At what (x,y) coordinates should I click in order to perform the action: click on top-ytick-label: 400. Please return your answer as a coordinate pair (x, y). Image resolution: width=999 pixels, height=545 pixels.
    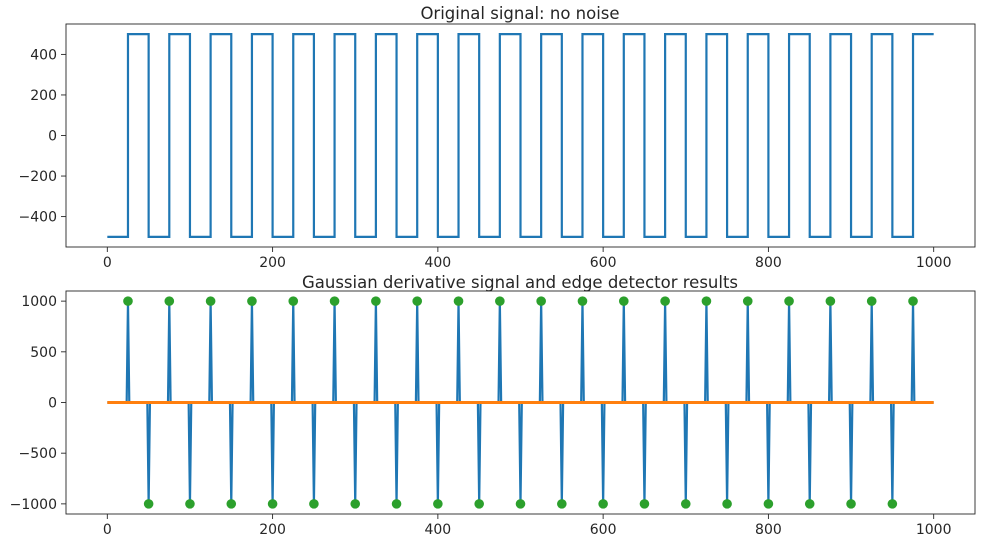
    Looking at the image, I should click on (43, 55).